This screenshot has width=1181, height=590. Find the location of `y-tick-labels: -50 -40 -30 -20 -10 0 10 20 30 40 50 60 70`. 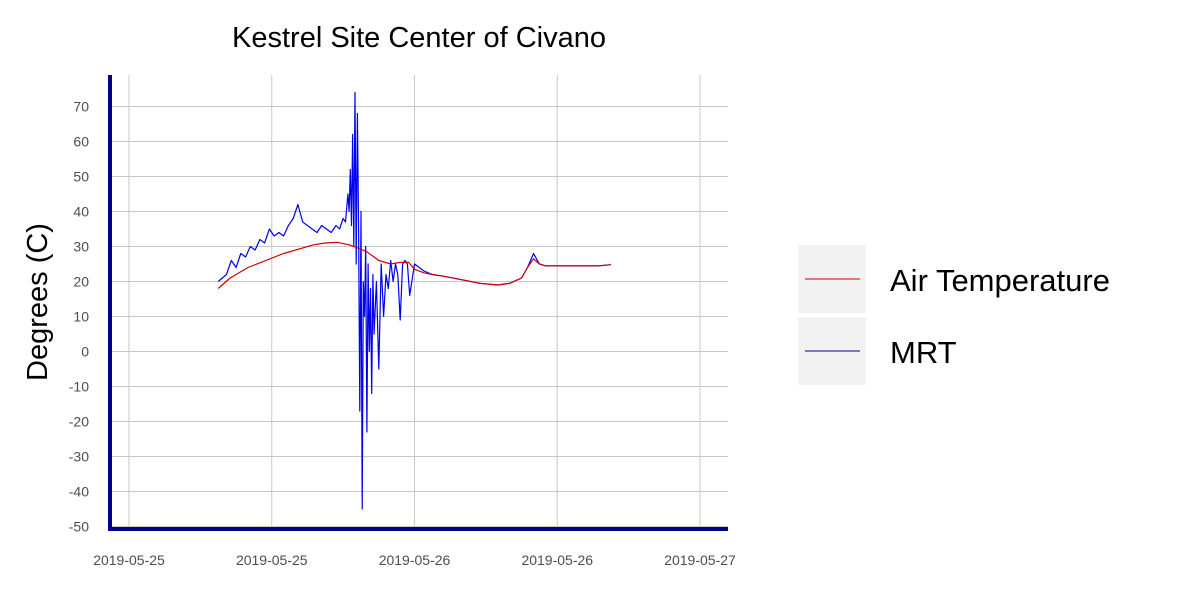

y-tick-labels: -50 -40 -30 -20 -10 0 10 20 30 40 50 60 70 is located at coordinates (79, 317).